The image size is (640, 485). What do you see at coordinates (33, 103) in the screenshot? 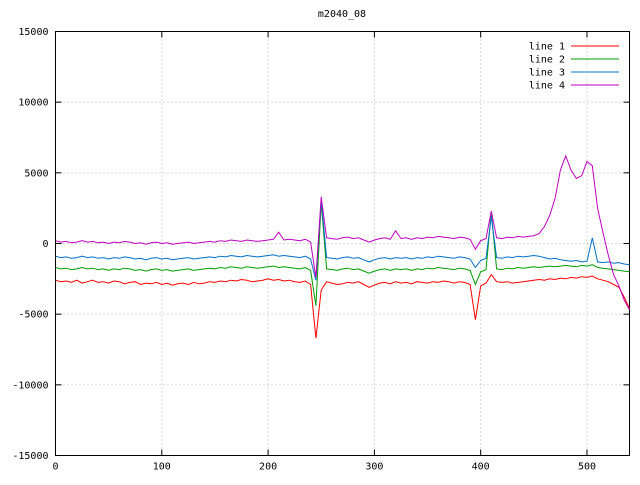
I see `y-tick-label: 10000` at bounding box center [33, 103].